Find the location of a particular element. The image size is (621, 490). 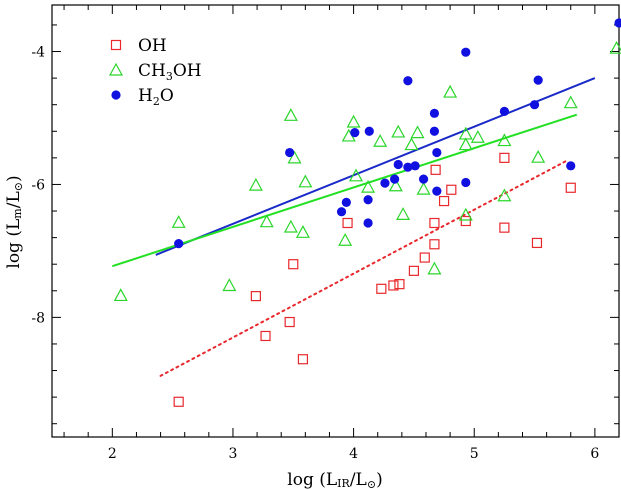

x-tick-label: 2 is located at coordinates (112, 454).